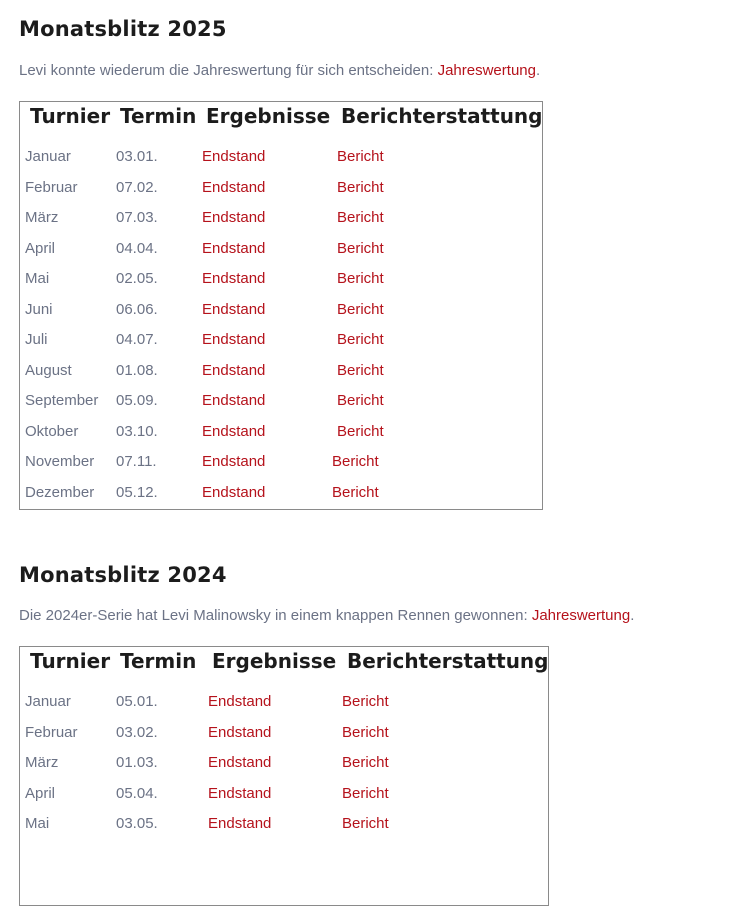 Image resolution: width=752 pixels, height=906 pixels. What do you see at coordinates (281, 371) in the screenshot?
I see `table-row: August 01.08. Endstand Bericht` at bounding box center [281, 371].